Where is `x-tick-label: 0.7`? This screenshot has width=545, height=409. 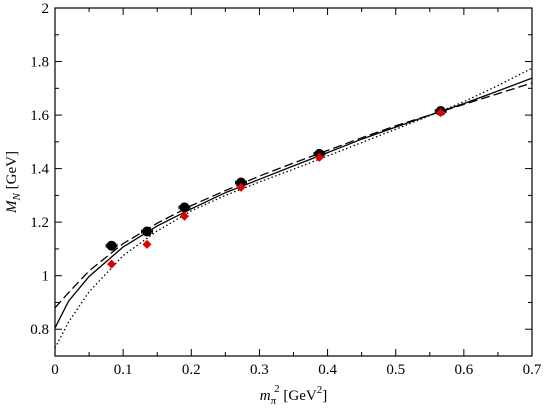 x-tick-label: 0.7 is located at coordinates (532, 370).